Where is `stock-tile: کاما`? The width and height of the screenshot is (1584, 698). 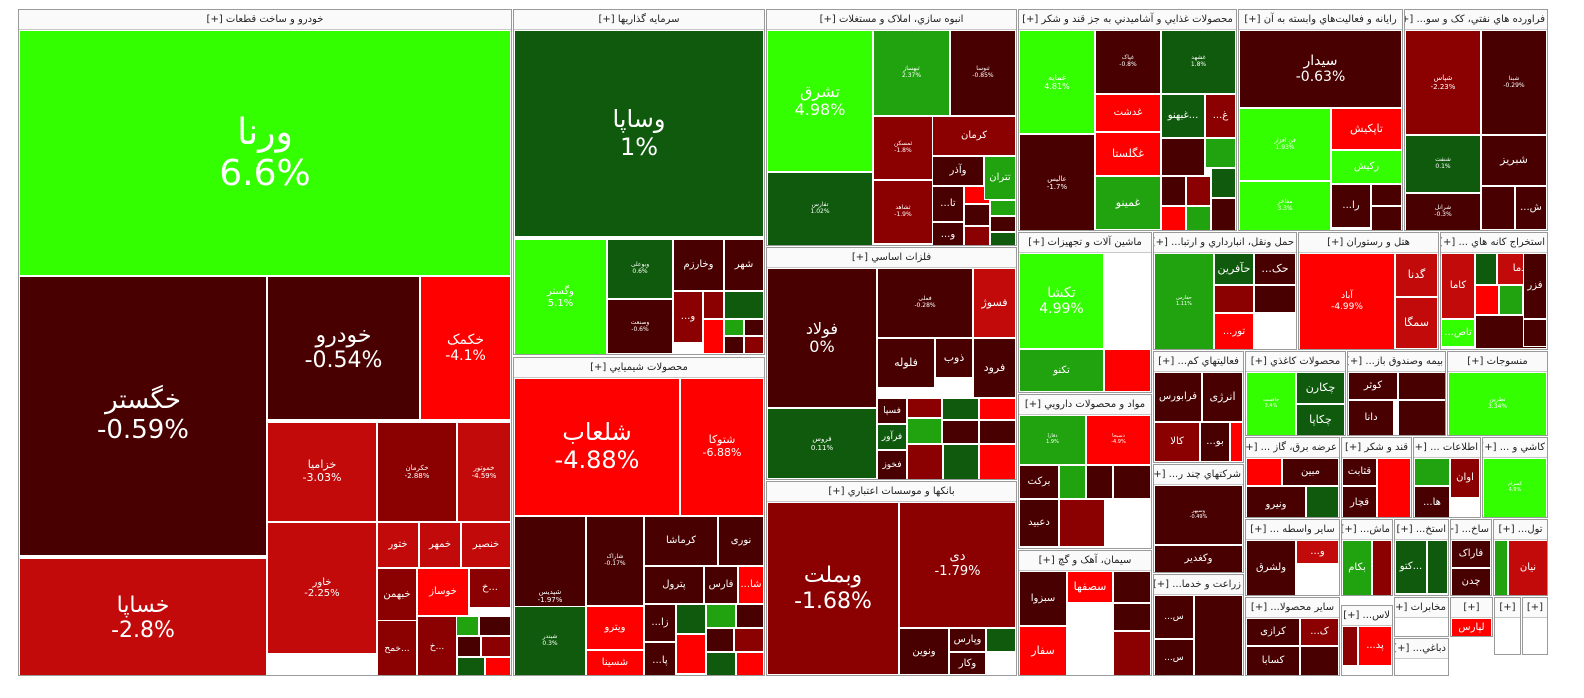 stock-tile: کاما is located at coordinates (1458, 286).